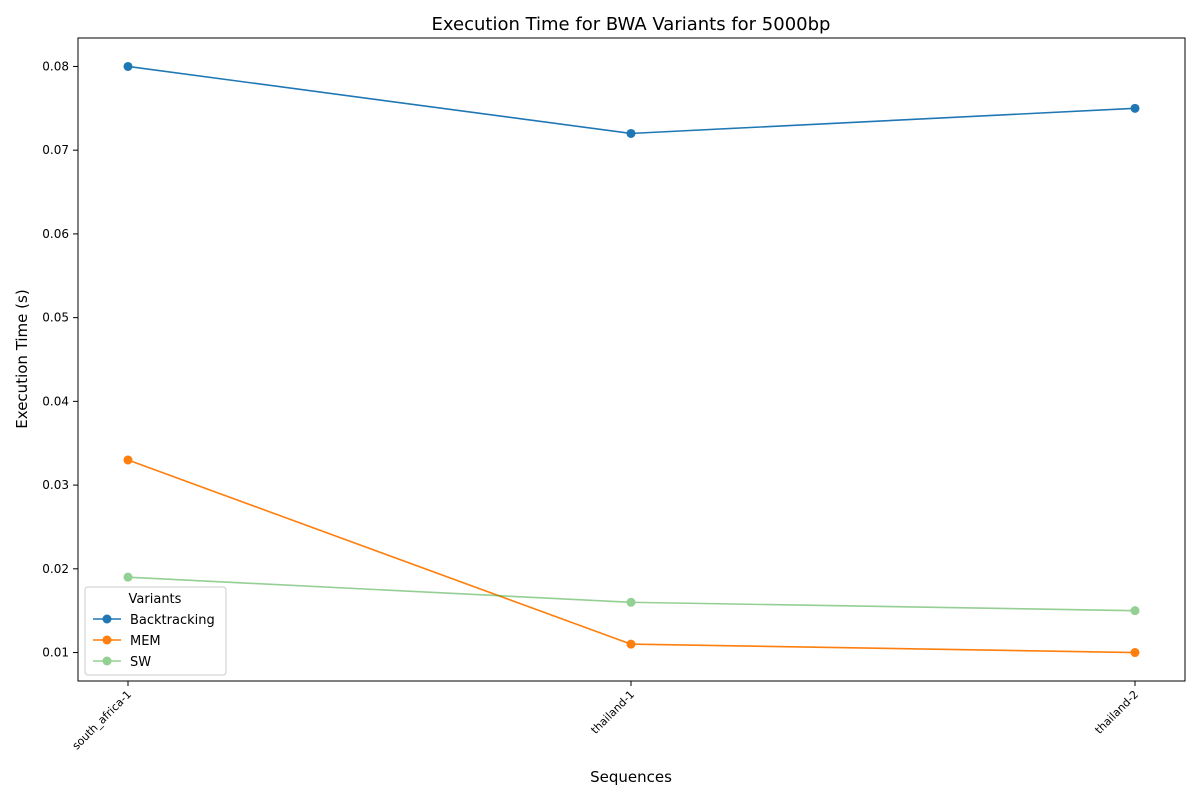 The height and width of the screenshot is (800, 1200). What do you see at coordinates (55, 653) in the screenshot?
I see `y-tick-label: 0.01` at bounding box center [55, 653].